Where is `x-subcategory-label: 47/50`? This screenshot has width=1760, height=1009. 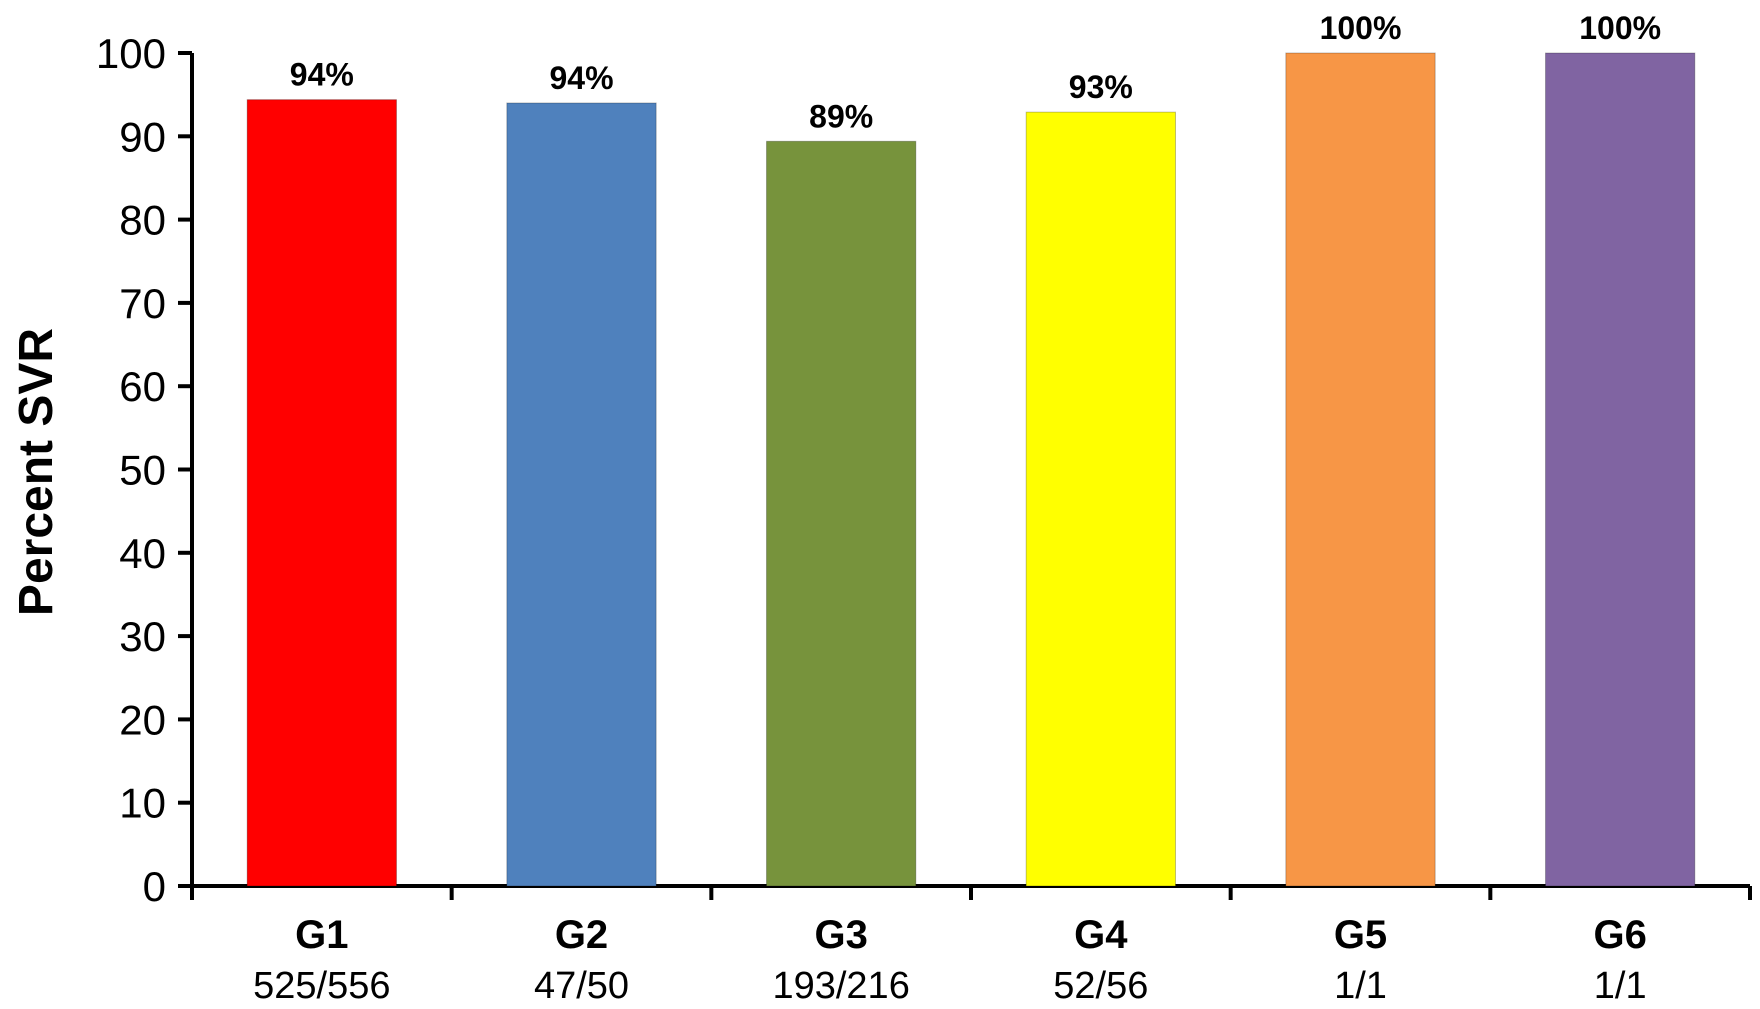
x-subcategory-label: 47/50 is located at coordinates (581, 984).